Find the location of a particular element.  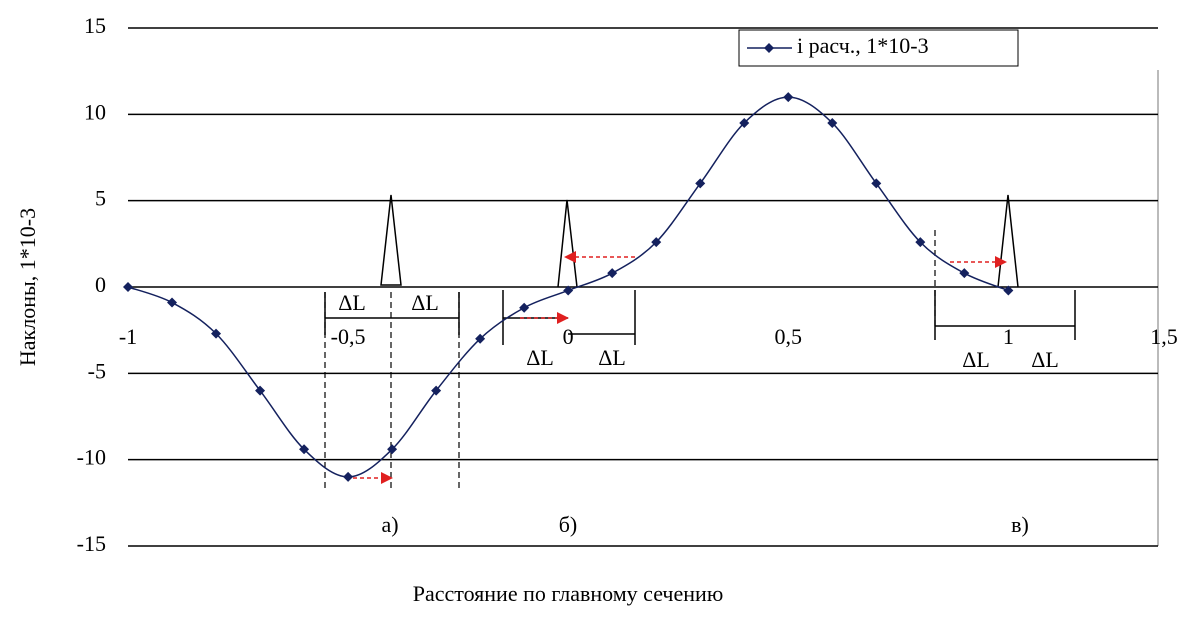

legend: i расч., 1*10-3 is located at coordinates (878, 48).